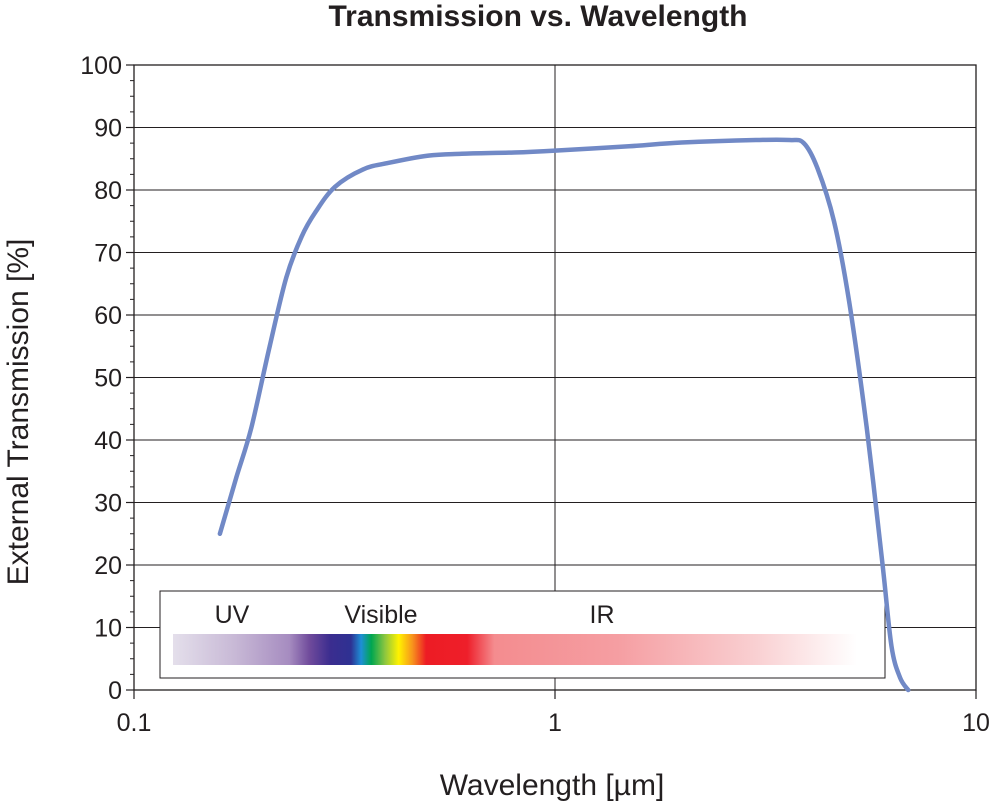  What do you see at coordinates (602, 615) in the screenshot?
I see `ir-label: IR` at bounding box center [602, 615].